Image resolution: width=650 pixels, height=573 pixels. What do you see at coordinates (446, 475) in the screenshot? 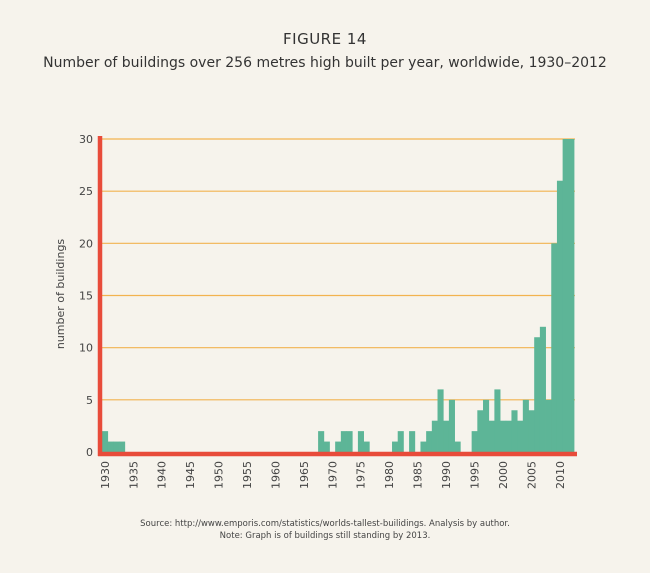
I see `x-tick-label: 1990` at bounding box center [446, 475].